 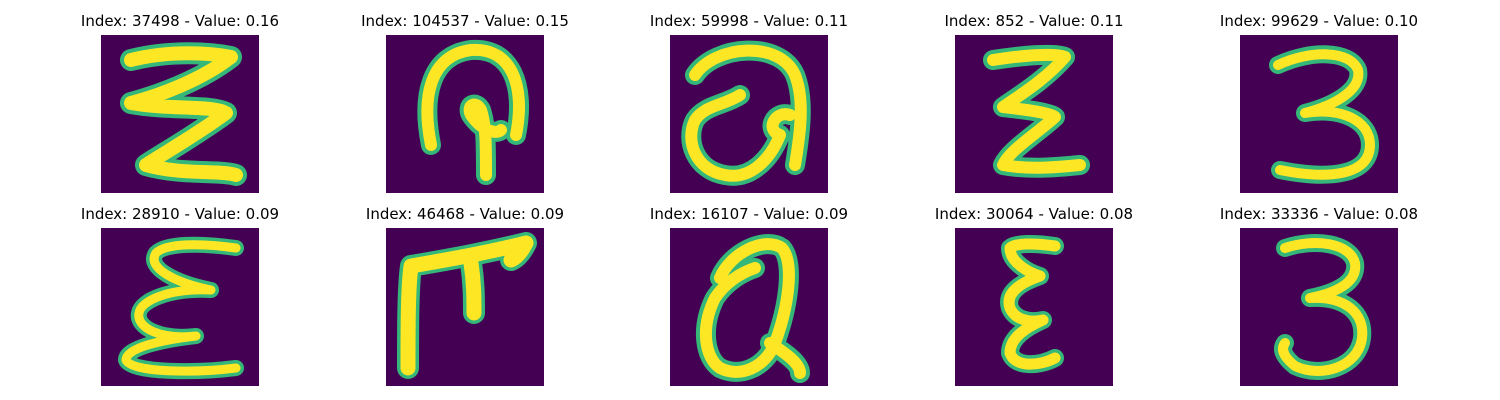 What do you see at coordinates (1319, 214) in the screenshot?
I see `tile-title: Index: 33336 - Value: 0.08` at bounding box center [1319, 214].